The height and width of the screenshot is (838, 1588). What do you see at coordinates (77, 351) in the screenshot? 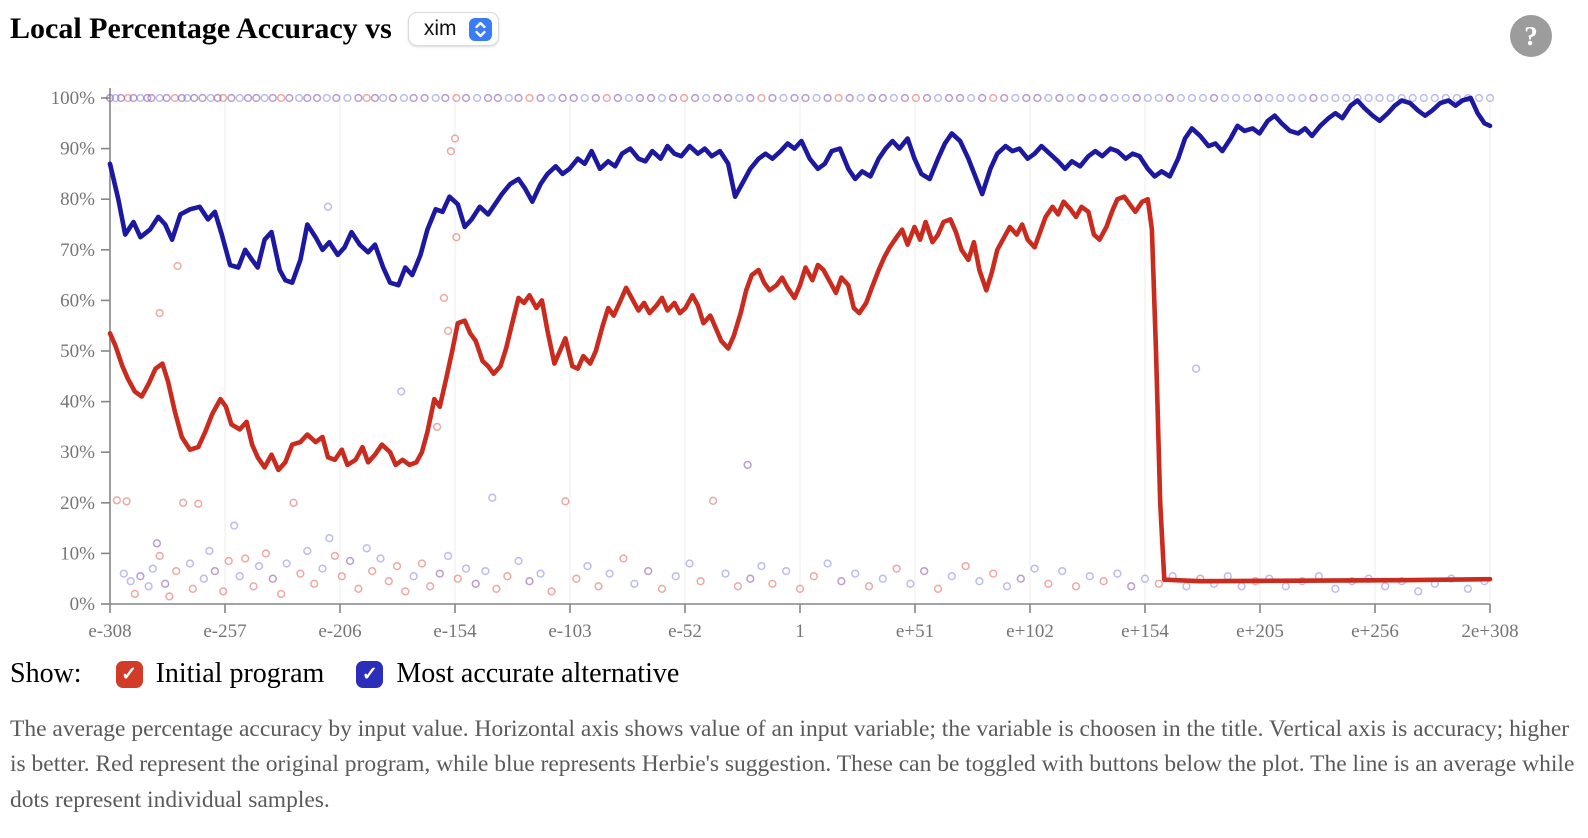
I see `svg-text: 50%` at bounding box center [77, 351].